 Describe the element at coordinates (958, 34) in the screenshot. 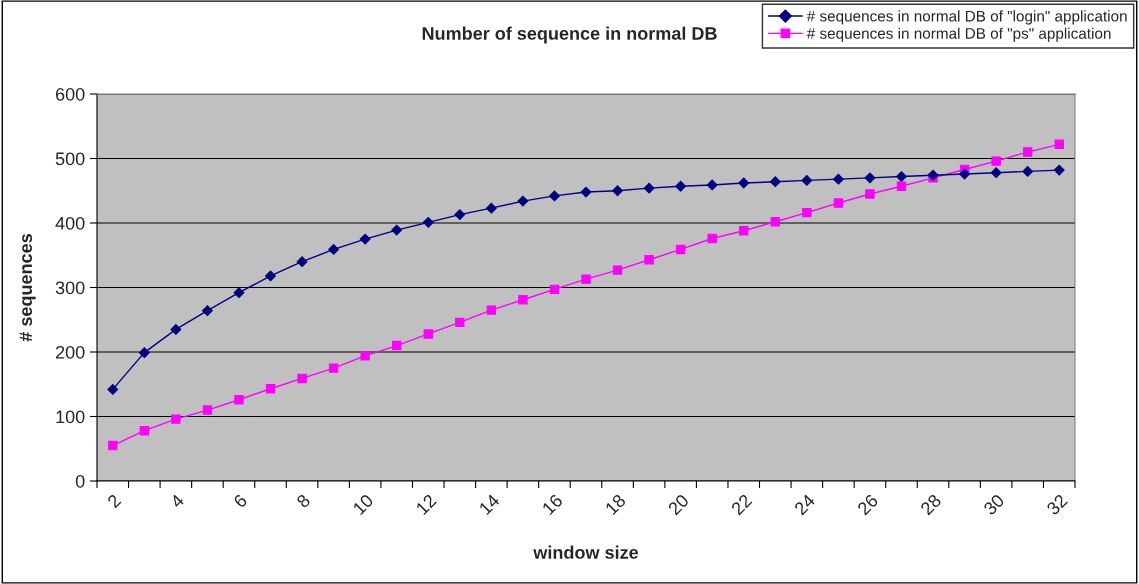

I see `legend-label: # sequences in normal DB of "ps" application` at that location.